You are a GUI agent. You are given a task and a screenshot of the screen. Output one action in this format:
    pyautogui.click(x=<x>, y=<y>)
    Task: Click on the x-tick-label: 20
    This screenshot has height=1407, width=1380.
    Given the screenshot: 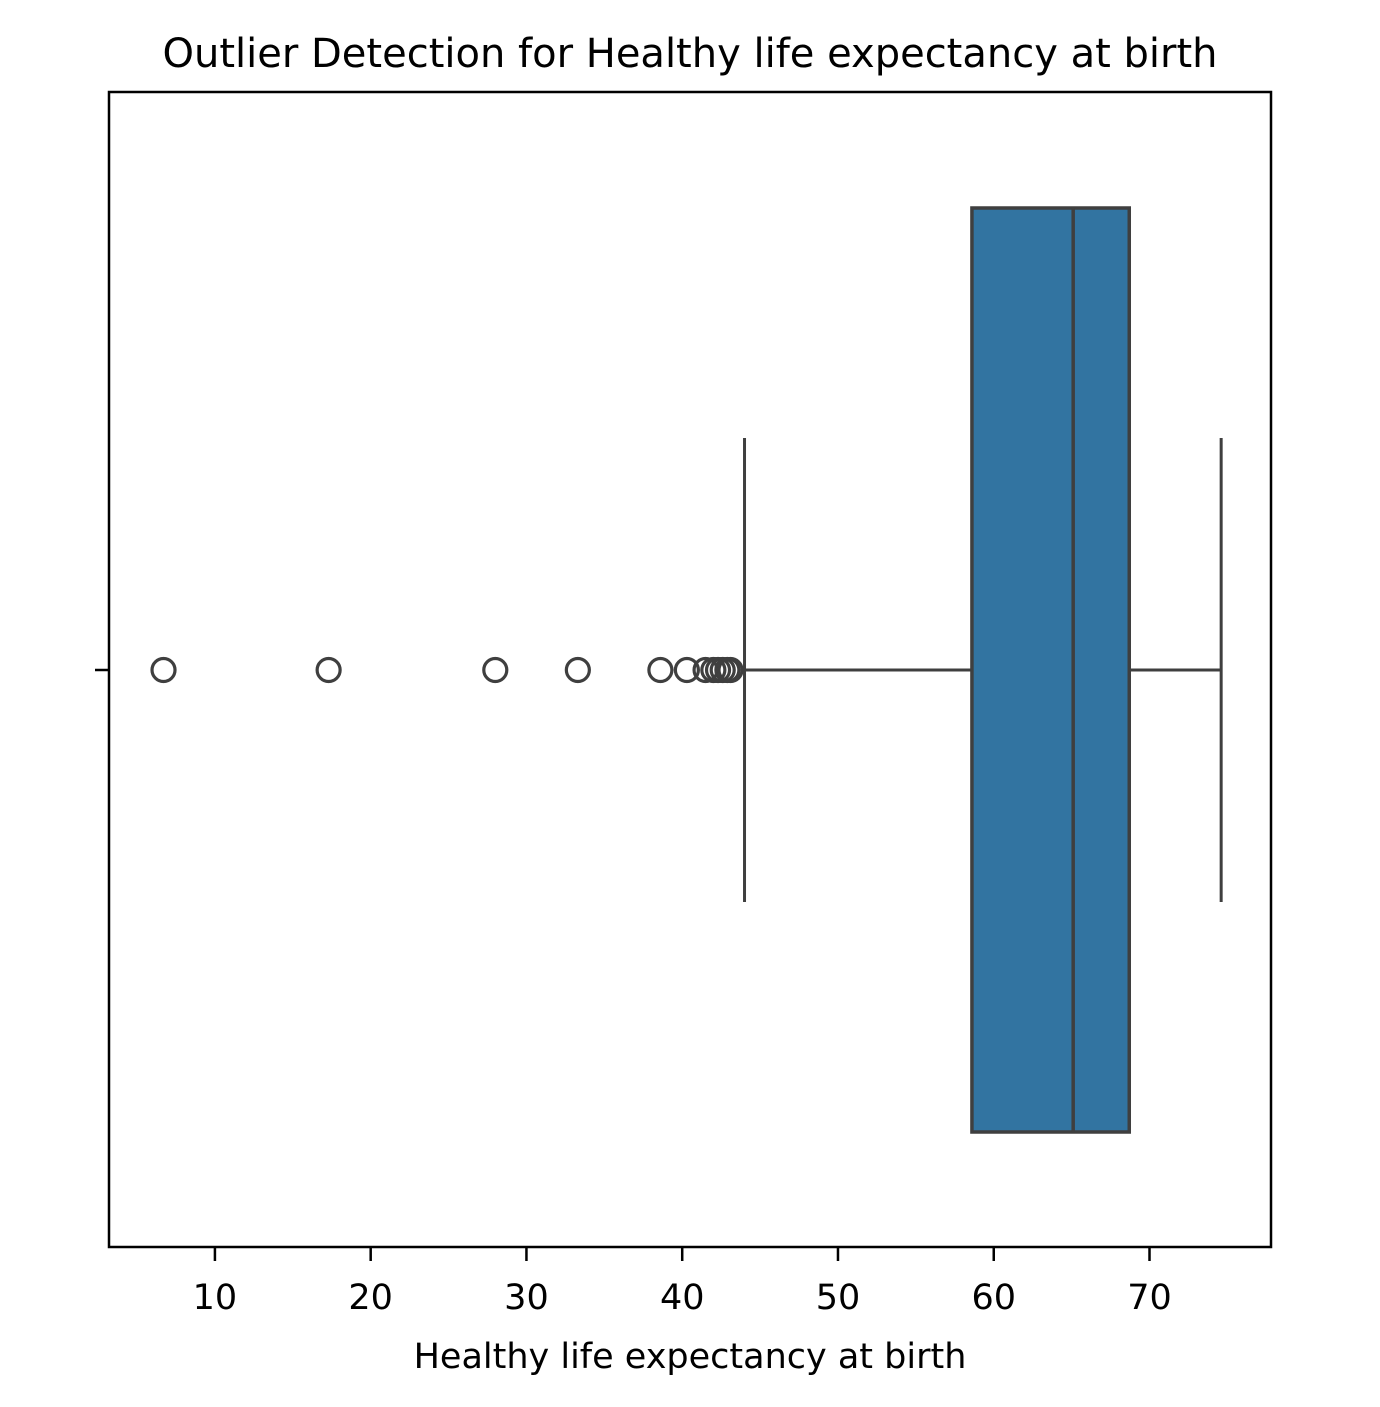 What is the action you would take?
    pyautogui.click(x=370, y=1298)
    